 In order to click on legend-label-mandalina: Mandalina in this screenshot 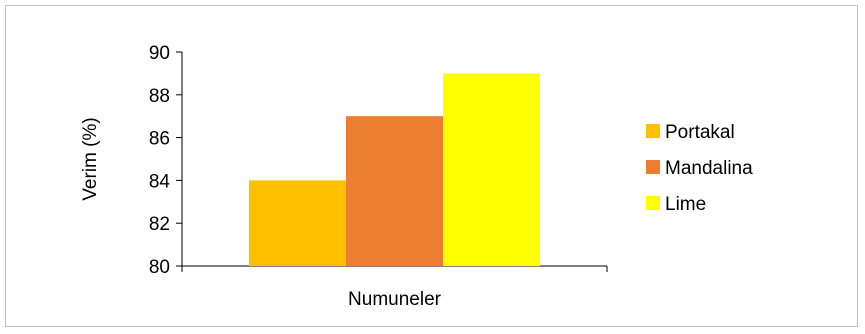, I will do `click(709, 168)`.